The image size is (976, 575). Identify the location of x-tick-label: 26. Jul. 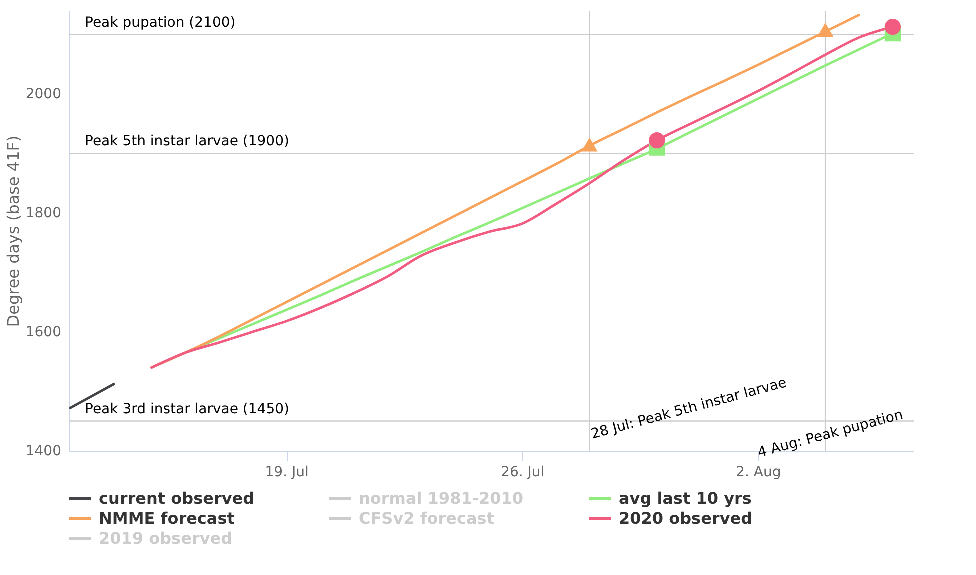
(523, 472).